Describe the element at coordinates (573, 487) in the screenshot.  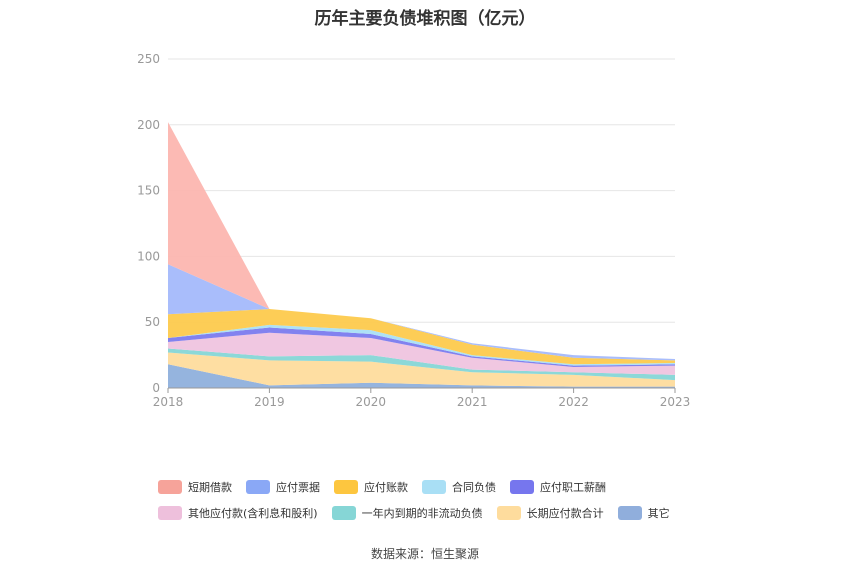
I see `legend-label: 应付职工薪酬` at that location.